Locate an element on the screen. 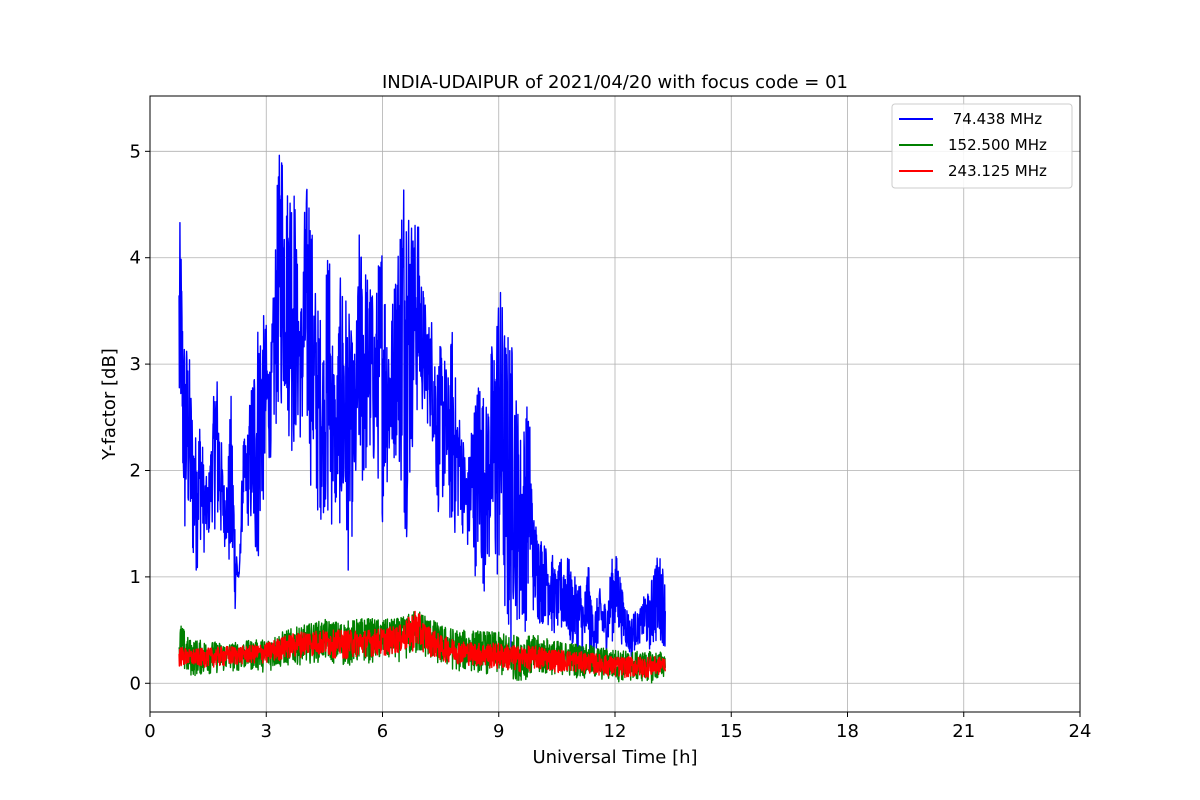  y-axis-label: Y-factor [dB] is located at coordinates (109, 404).